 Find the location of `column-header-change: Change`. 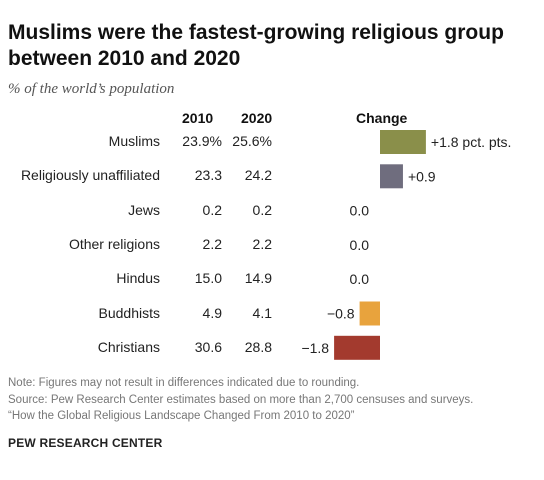

column-header-change: Change is located at coordinates (382, 118).